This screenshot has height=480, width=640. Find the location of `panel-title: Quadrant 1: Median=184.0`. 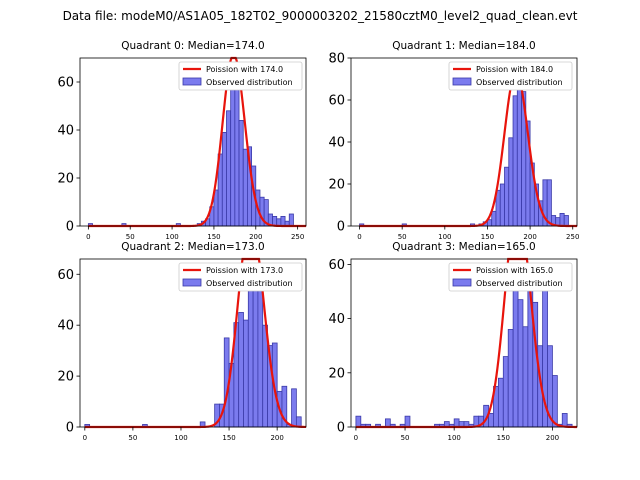

panel-title: Quadrant 1: Median=184.0 is located at coordinates (463, 46).